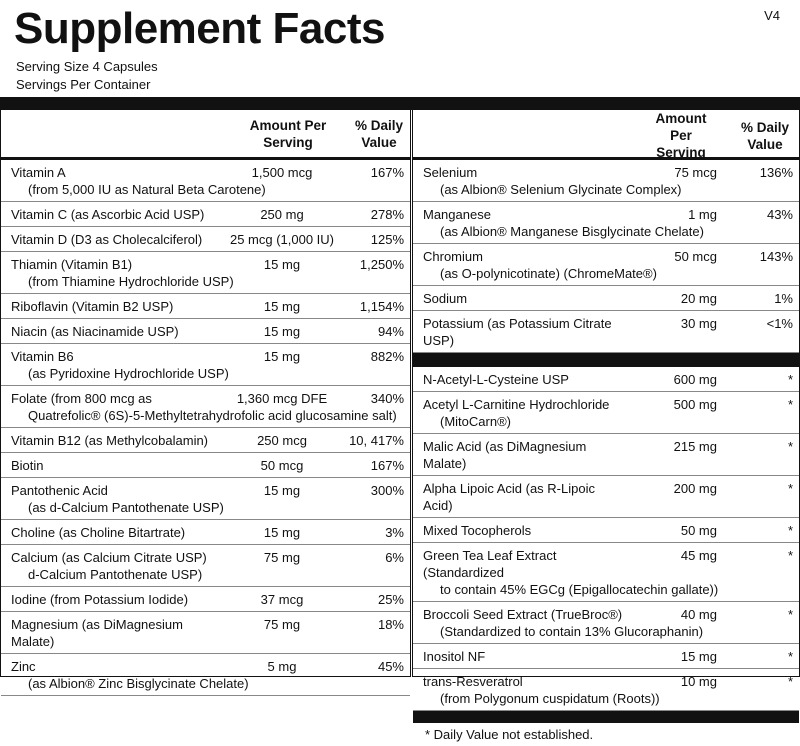 Image resolution: width=800 pixels, height=746 pixels. Describe the element at coordinates (95, 331) in the screenshot. I see `nutrient-name: Niacin (as Niacinamide USP)` at that location.